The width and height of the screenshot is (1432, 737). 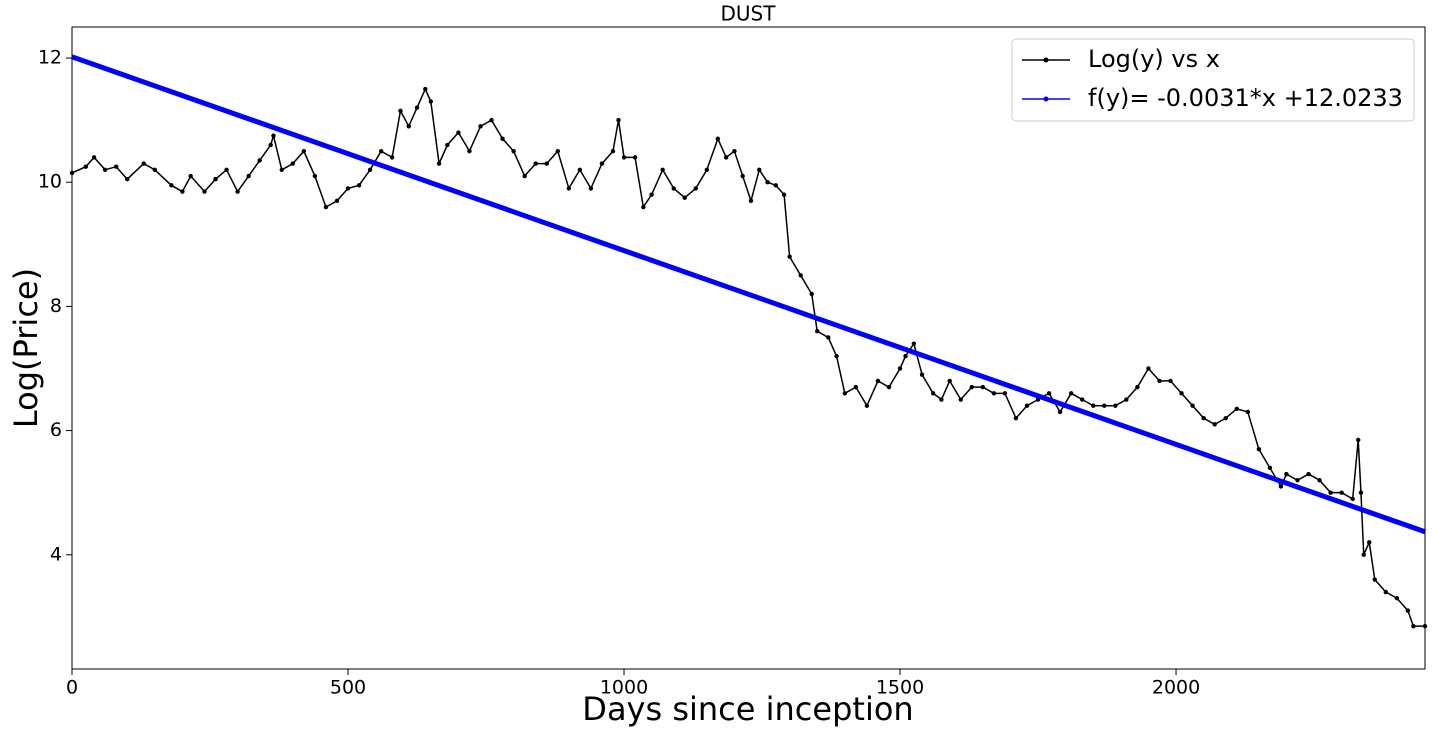 What do you see at coordinates (1154, 59) in the screenshot?
I see `legend-label: Log(y) vs x` at bounding box center [1154, 59].